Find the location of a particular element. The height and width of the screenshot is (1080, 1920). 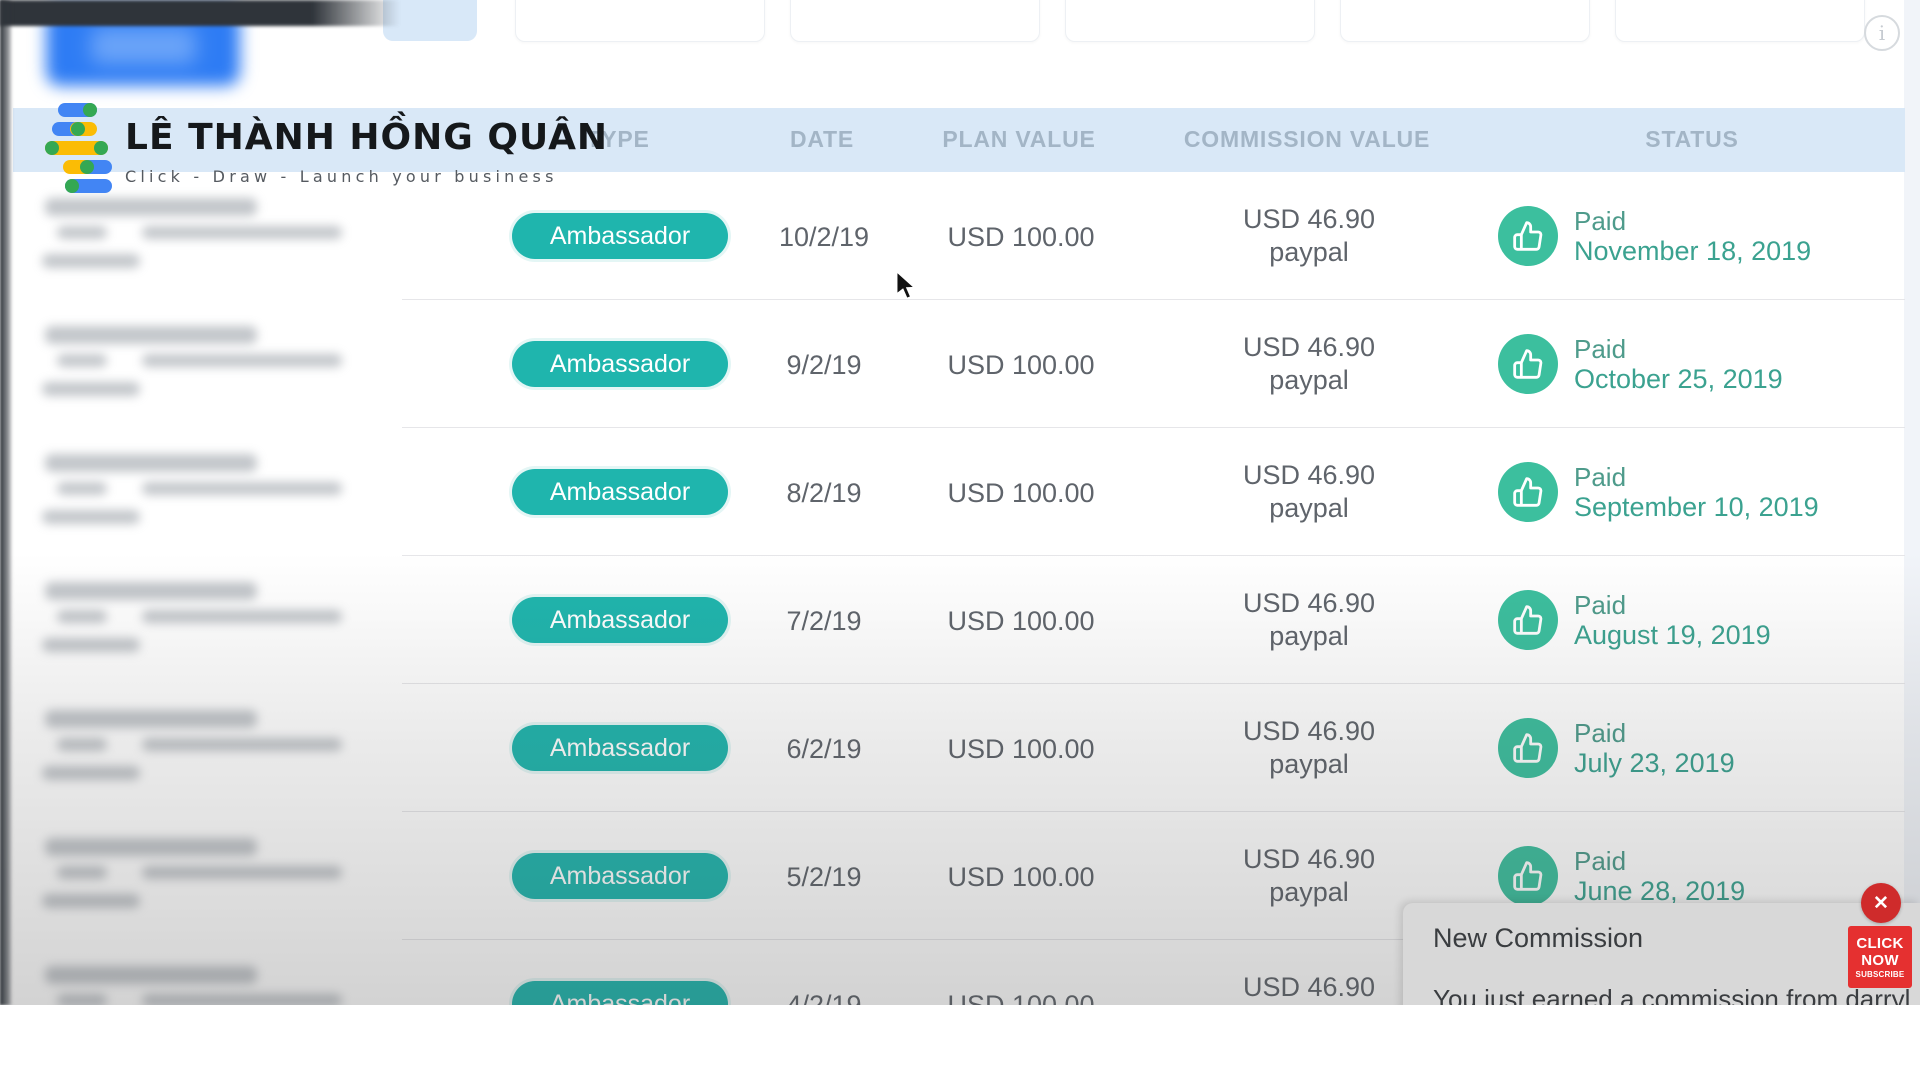

status-cell: Paid November 18, 2019 is located at coordinates (1654, 236).